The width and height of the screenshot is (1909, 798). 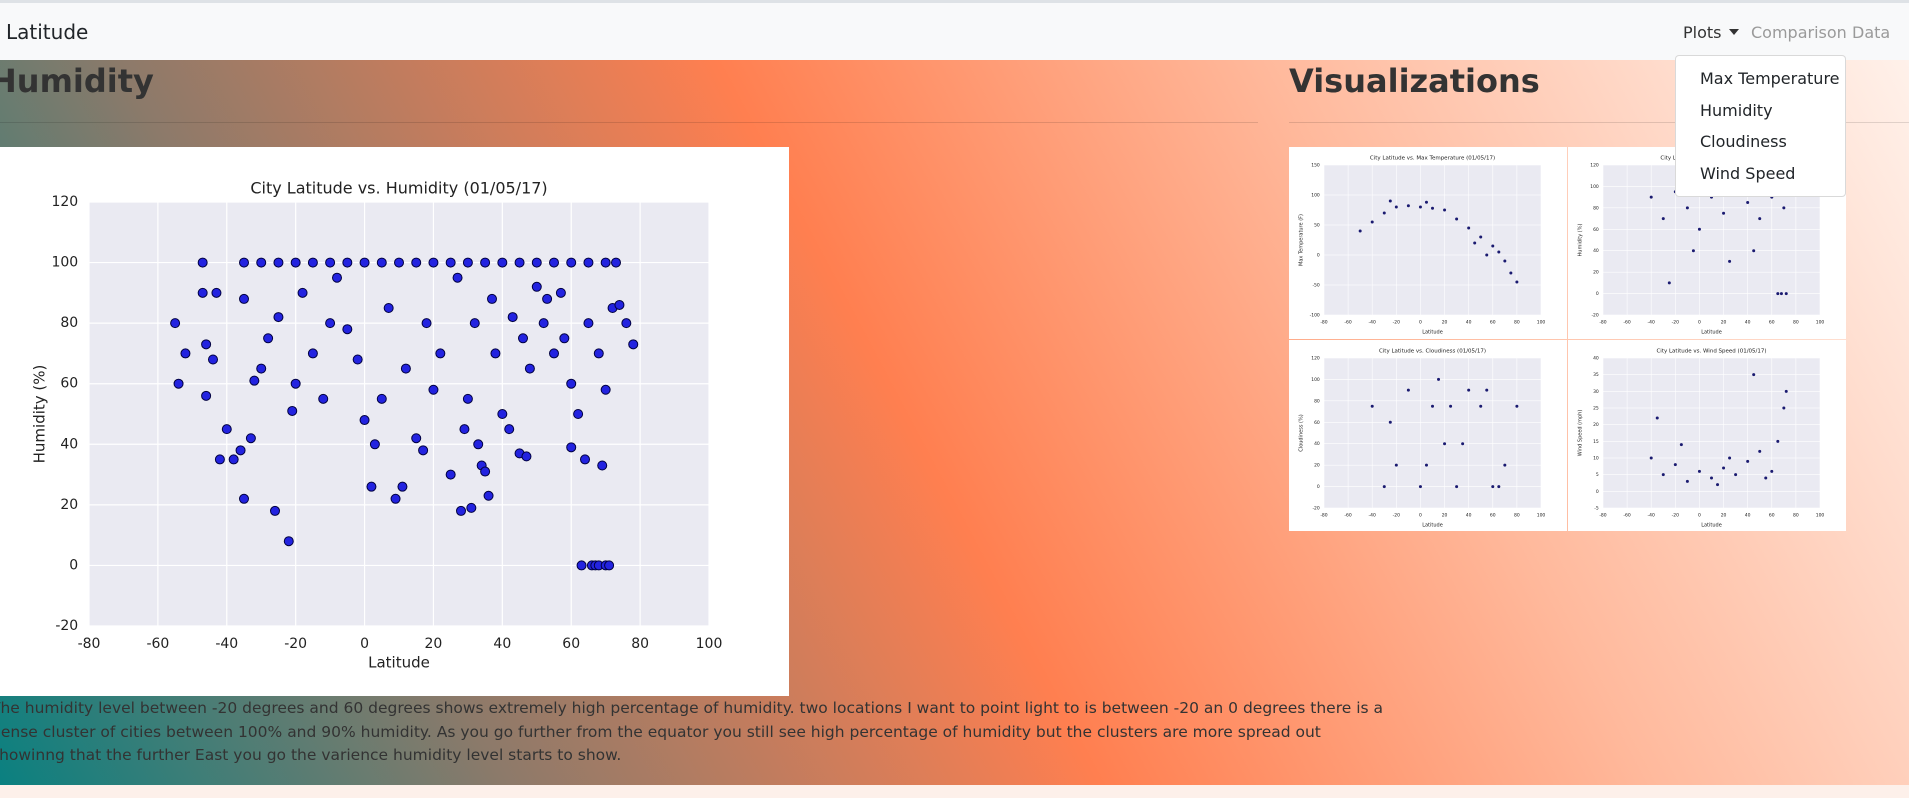 I want to click on y-tick-label: -20, so click(x=66, y=626).